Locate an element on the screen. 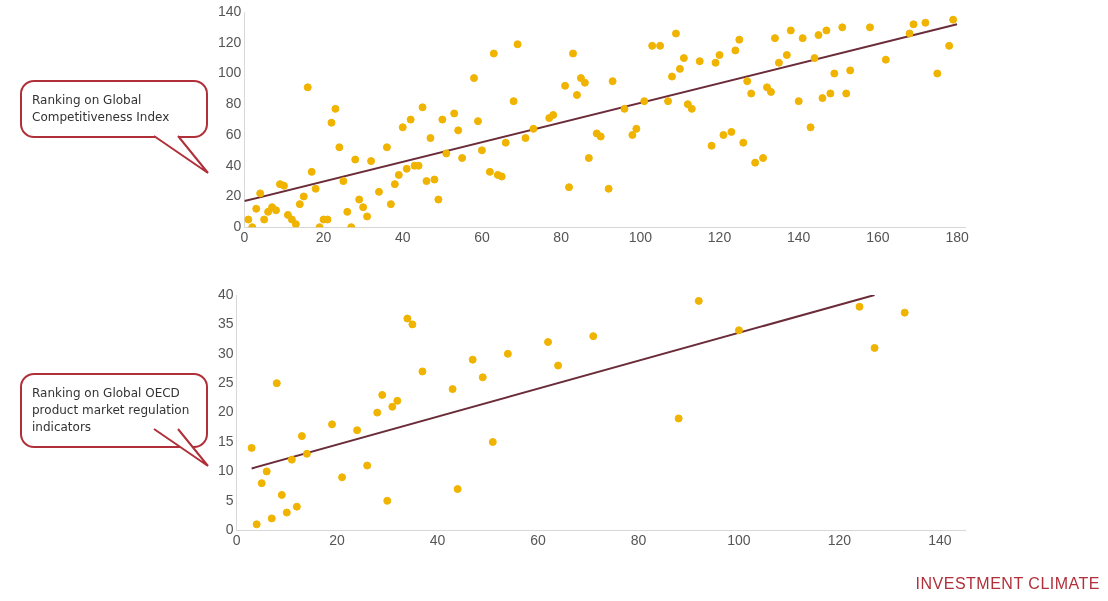 Image resolution: width=1108 pixels, height=601 pixels. y-axis-title: Ranking on Global Competitiveness Index is located at coordinates (114, 109).